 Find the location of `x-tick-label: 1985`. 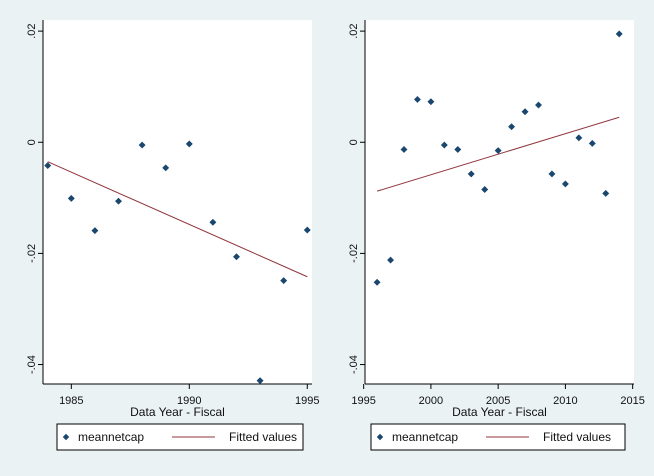

x-tick-label: 1985 is located at coordinates (71, 401).